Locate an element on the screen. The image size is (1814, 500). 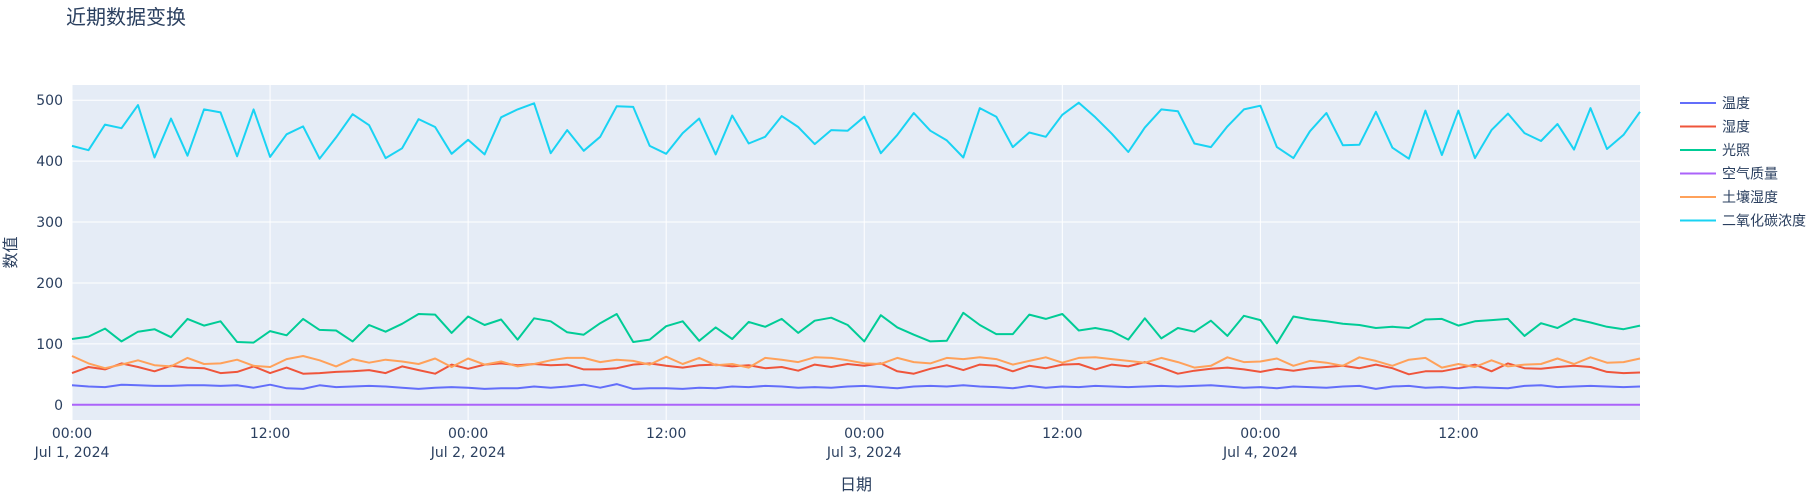
y-tick-label: 100 is located at coordinates (49, 345).